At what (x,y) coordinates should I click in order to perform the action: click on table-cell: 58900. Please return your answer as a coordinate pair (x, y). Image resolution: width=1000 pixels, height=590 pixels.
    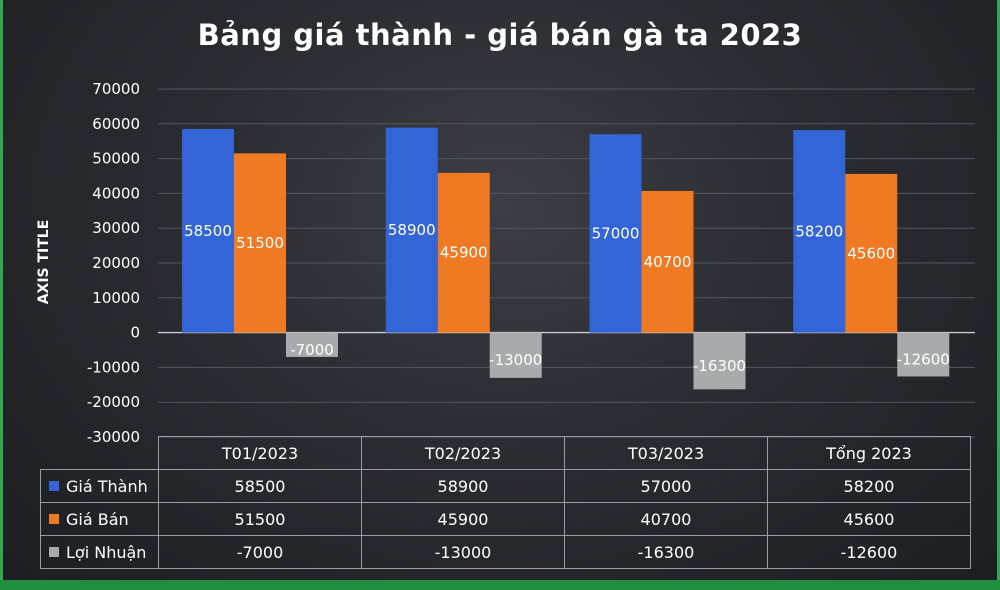
    Looking at the image, I should click on (463, 486).